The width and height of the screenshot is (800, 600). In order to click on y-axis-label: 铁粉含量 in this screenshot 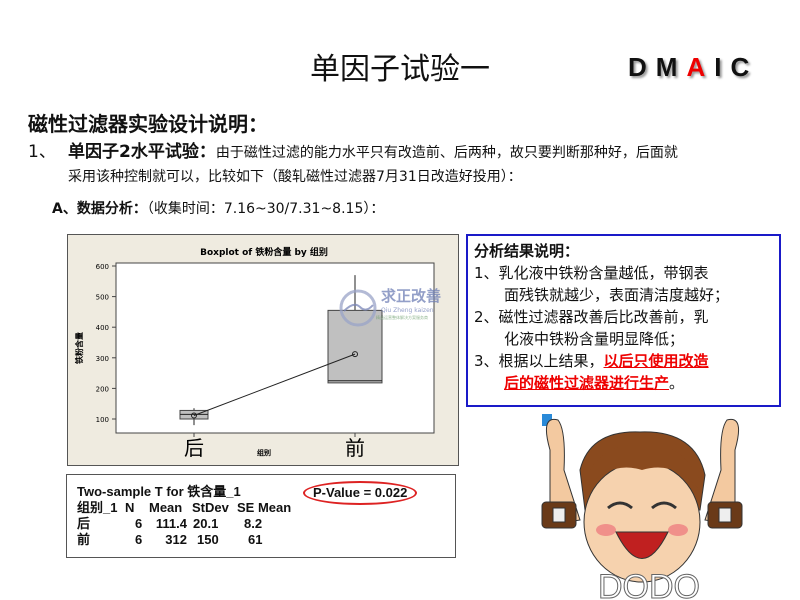, I will do `click(79, 348)`.